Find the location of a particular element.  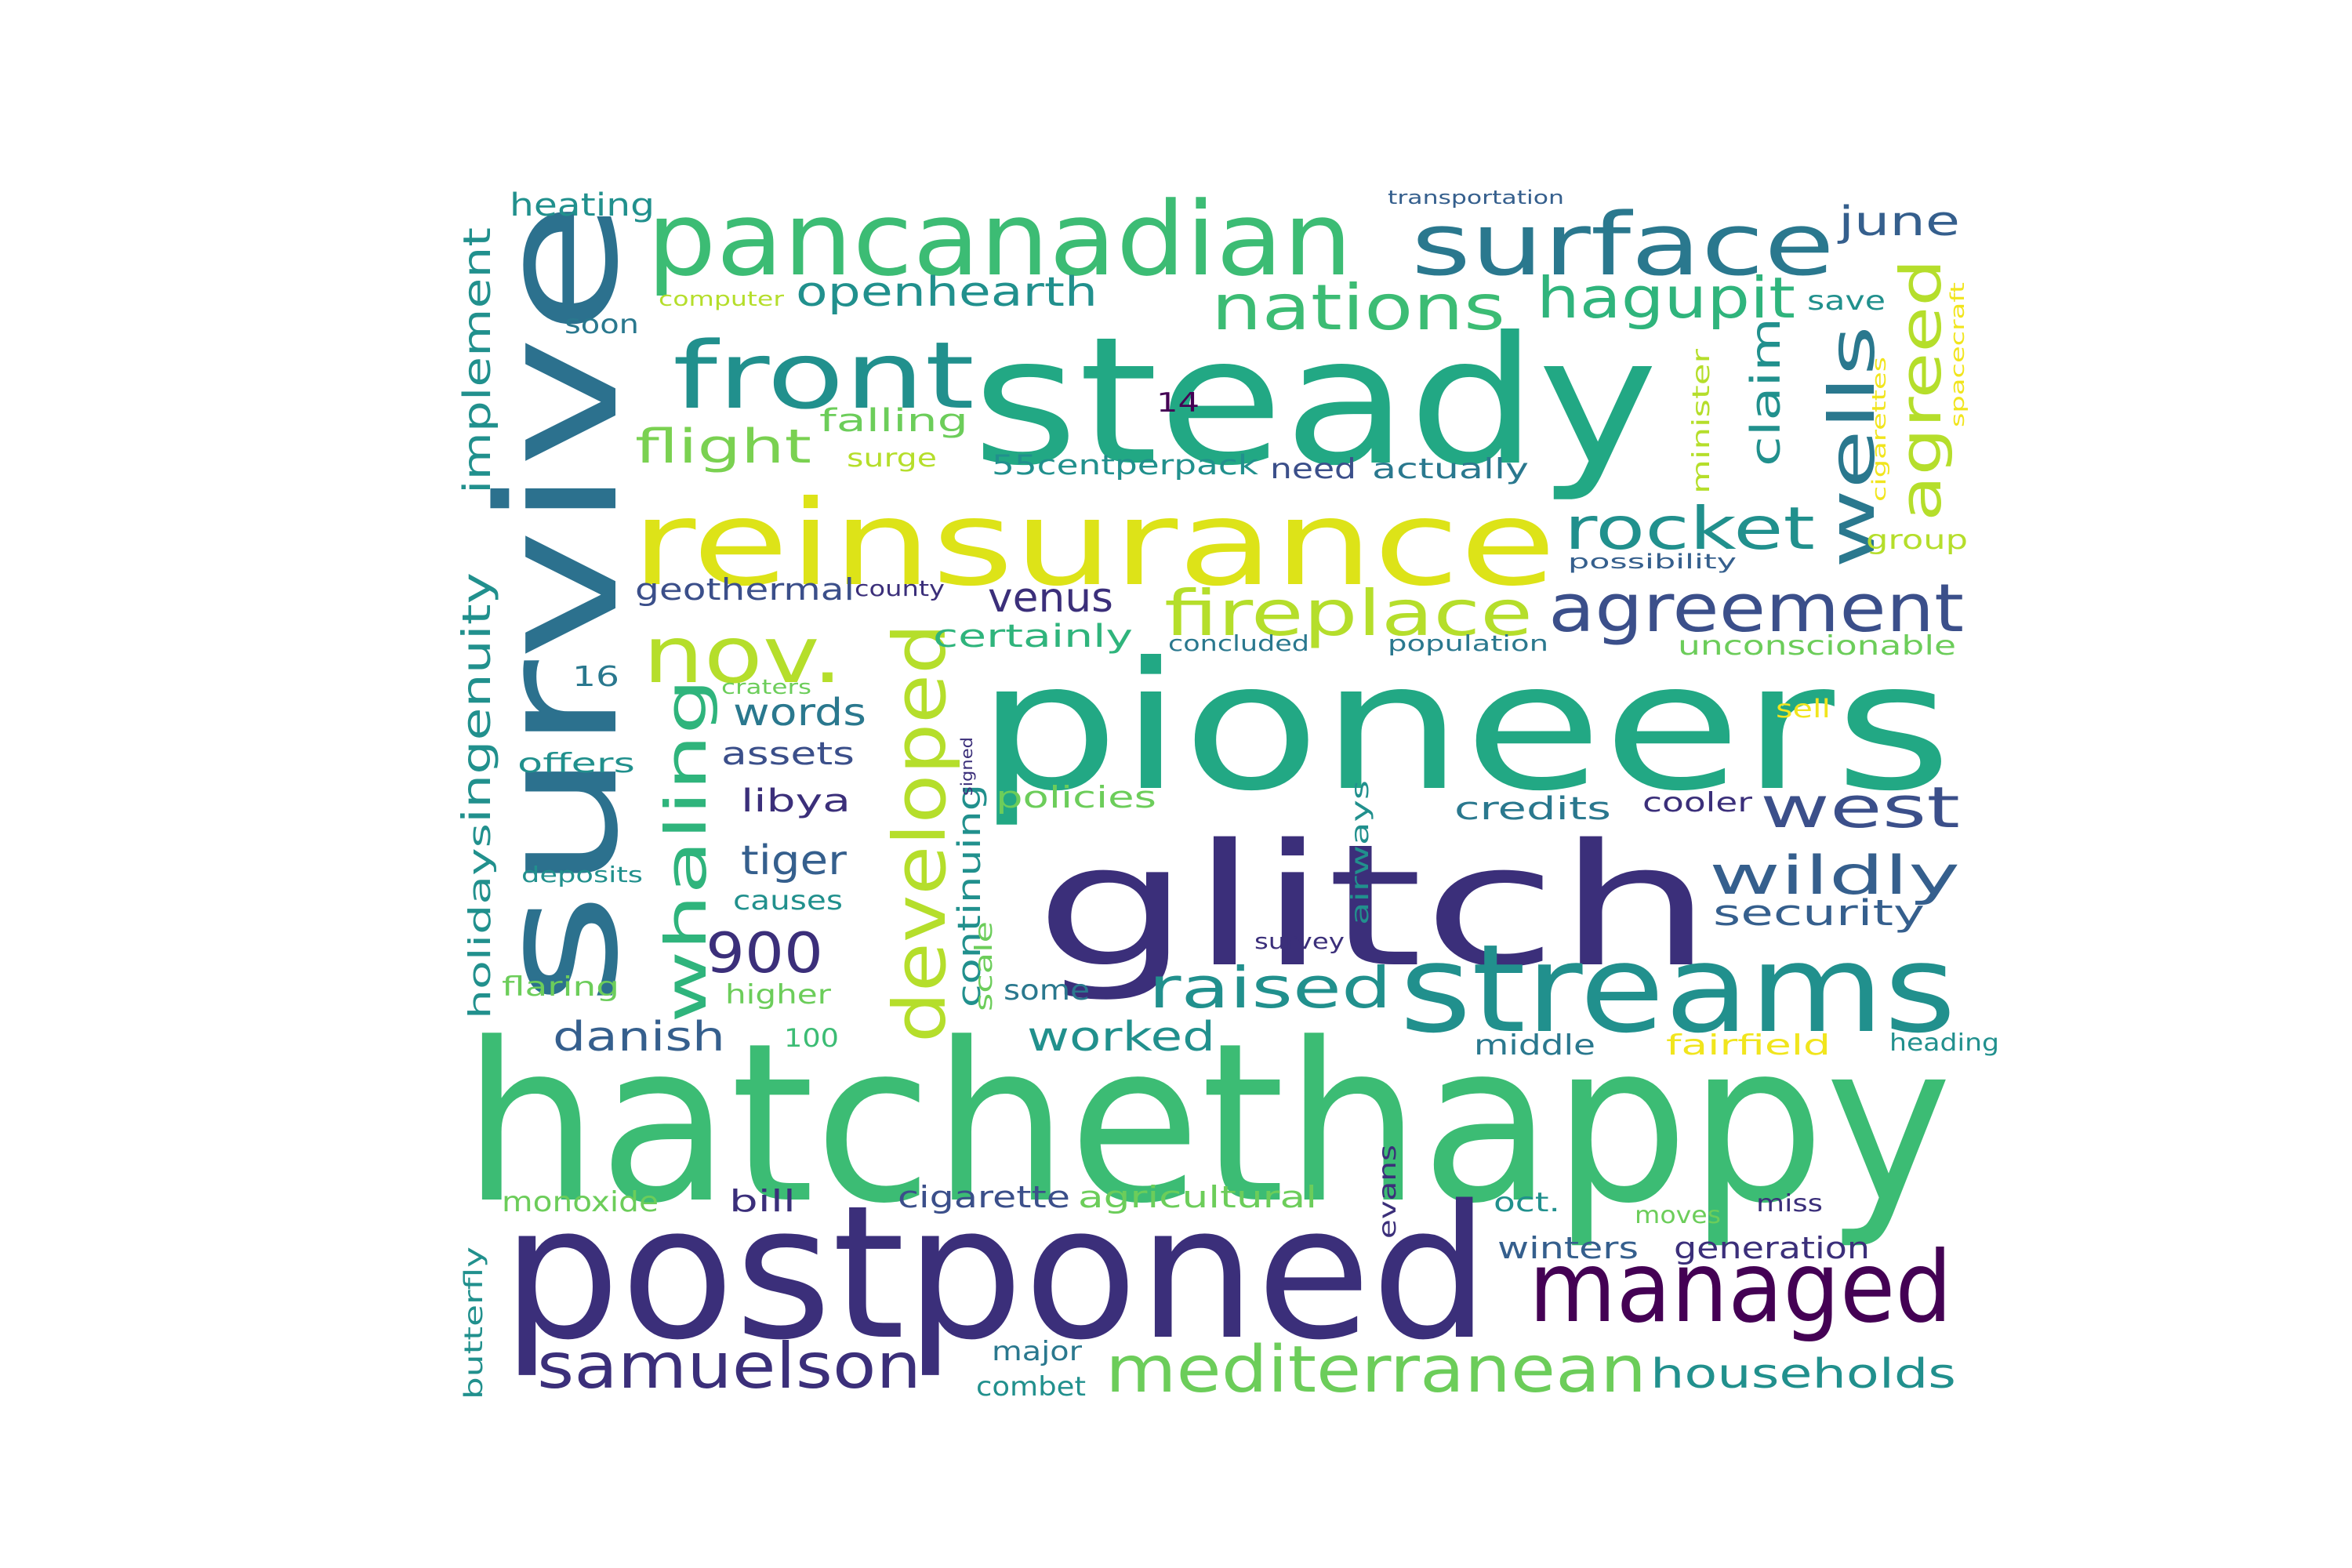

word-need: need is located at coordinates (1313, 469).